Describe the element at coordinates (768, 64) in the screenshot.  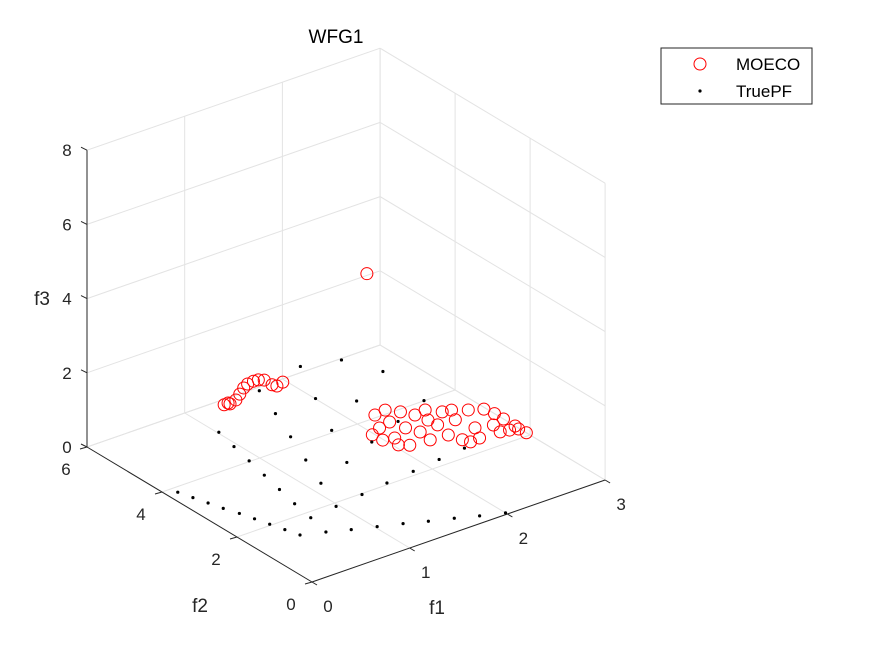
I see `legend-moeco-label: MOECO` at that location.